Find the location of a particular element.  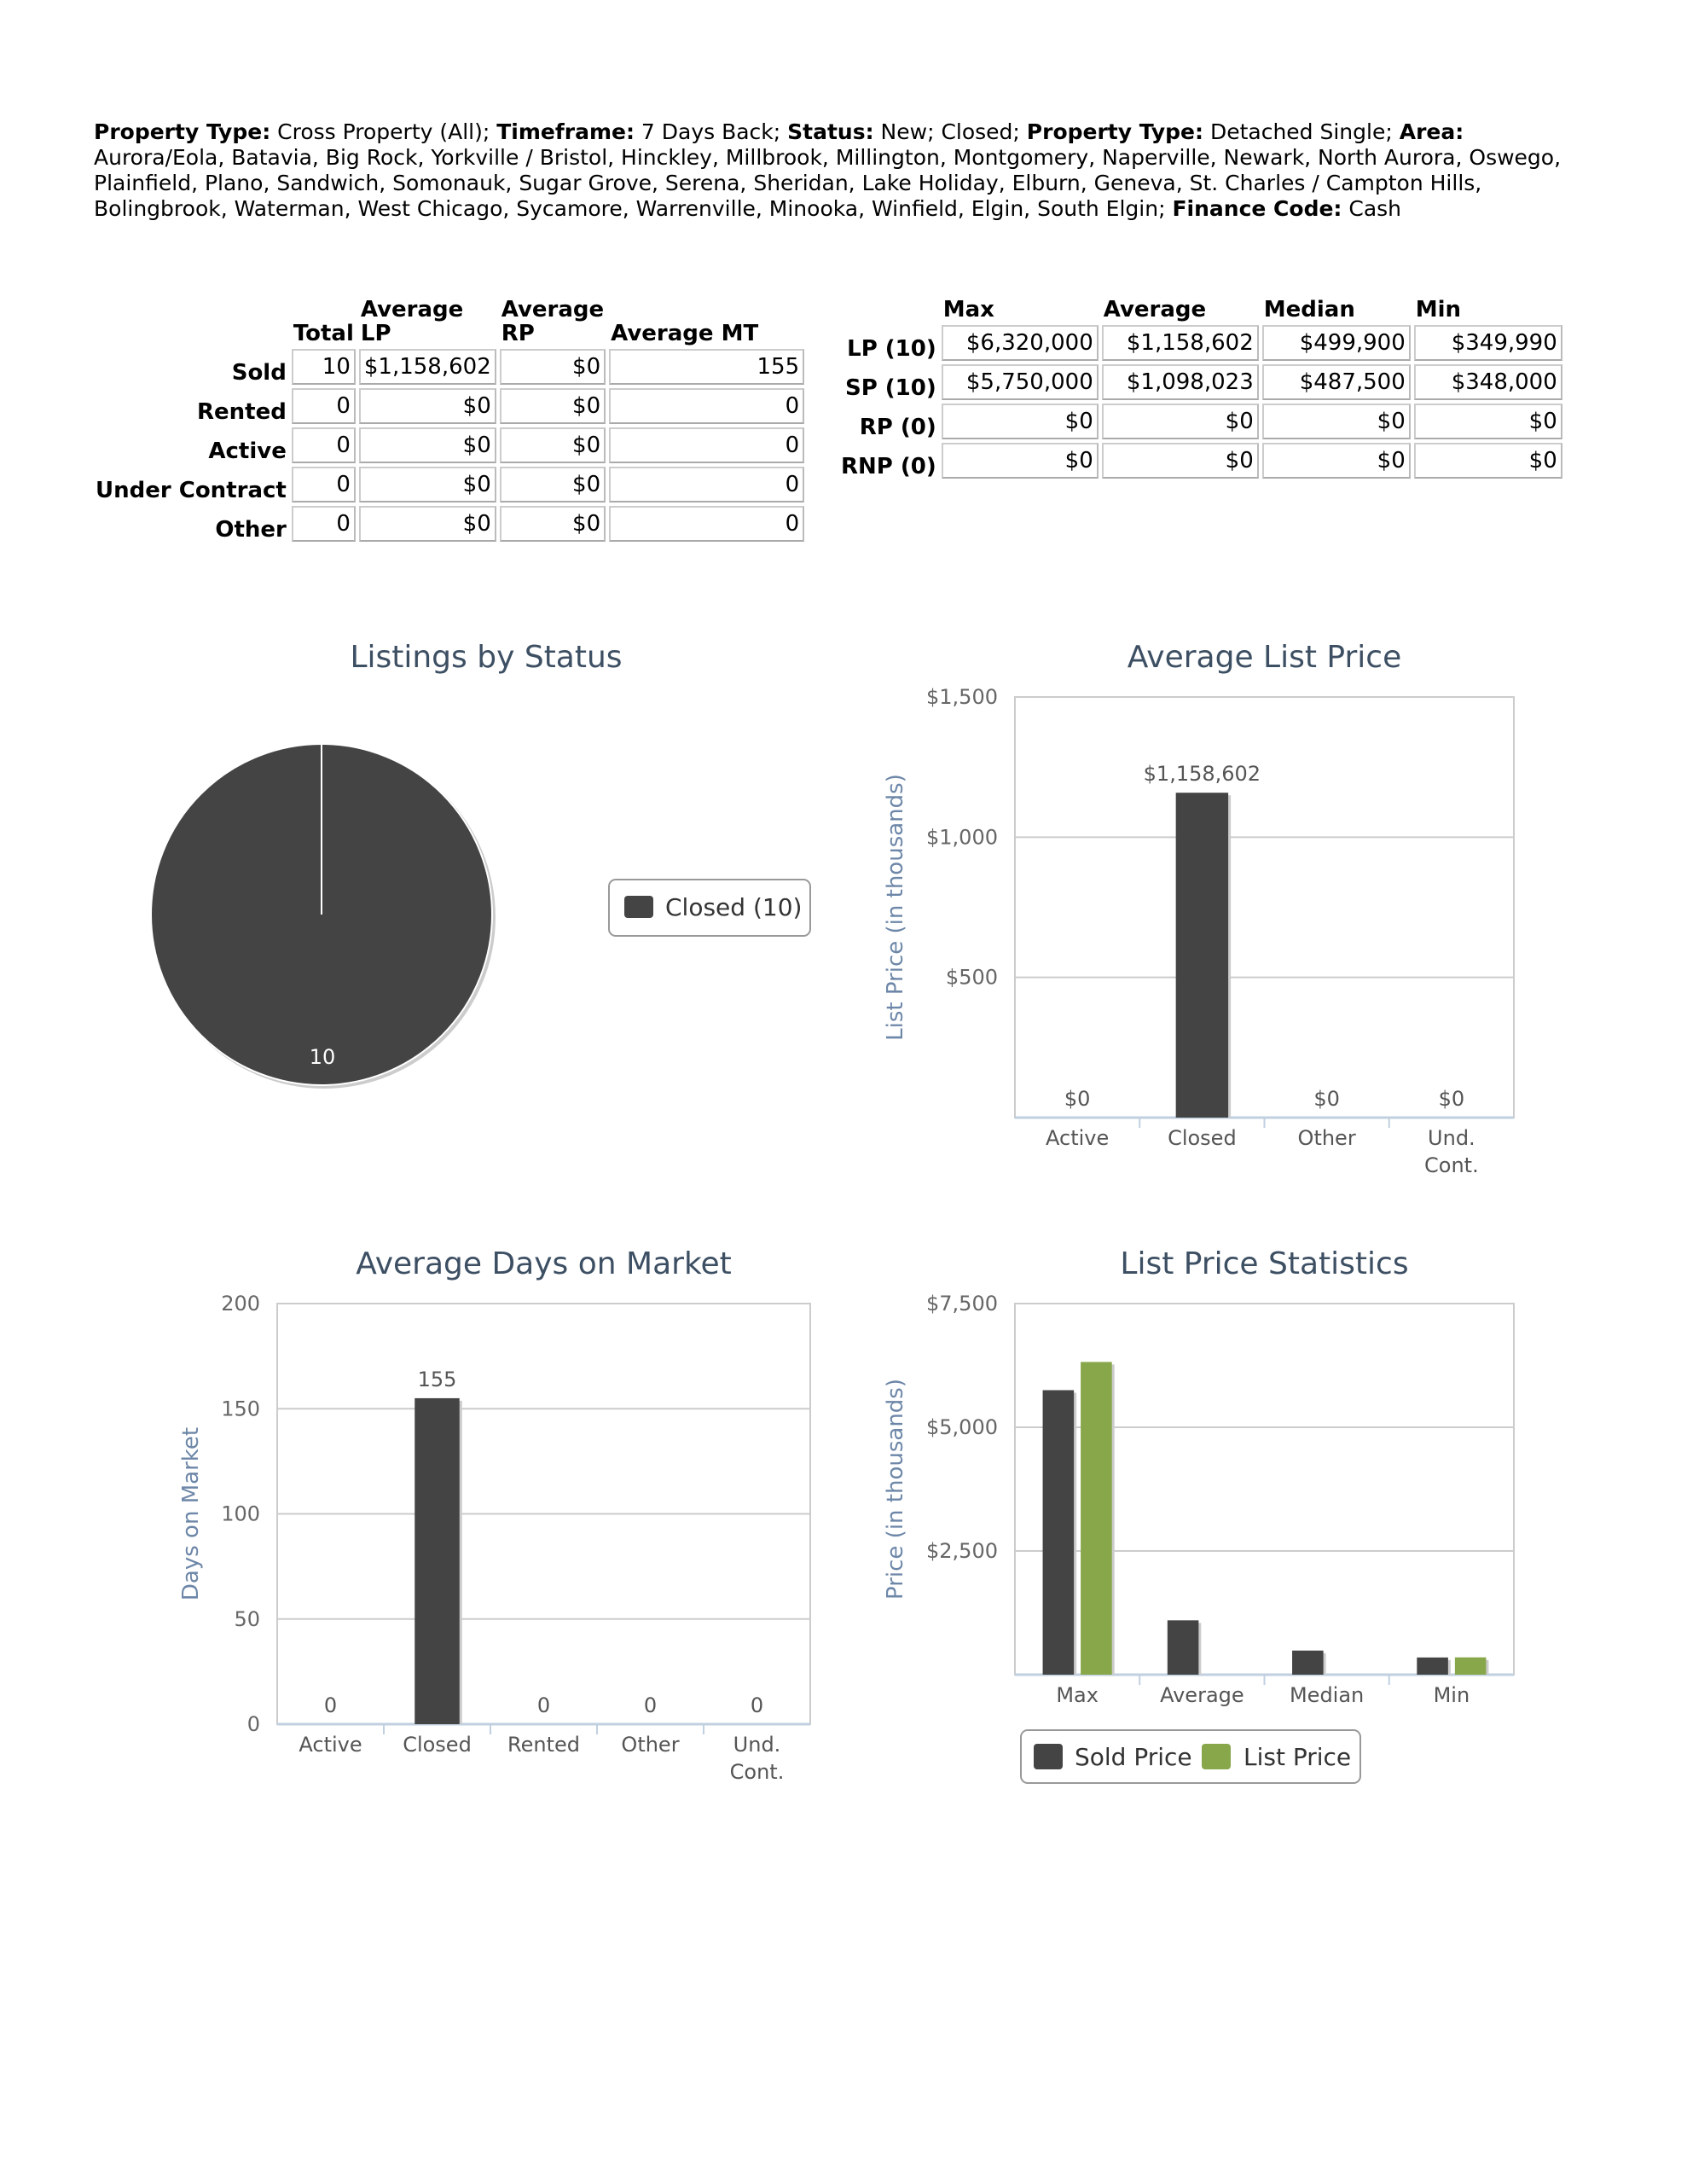

column-header: Average RP is located at coordinates (553, 322).